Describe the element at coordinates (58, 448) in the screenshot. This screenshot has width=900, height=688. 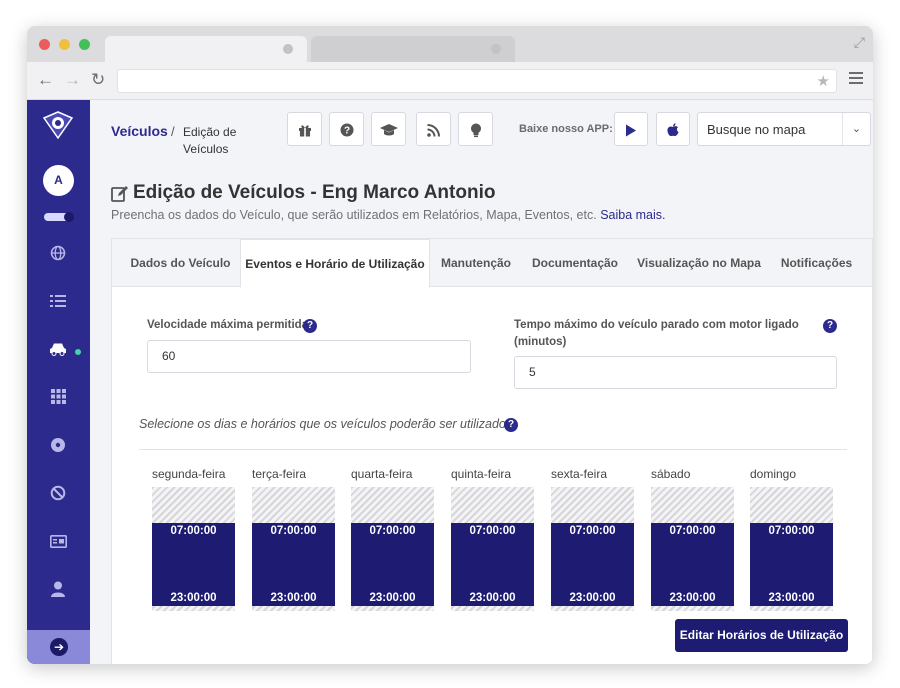
I see `disc-icon` at that location.